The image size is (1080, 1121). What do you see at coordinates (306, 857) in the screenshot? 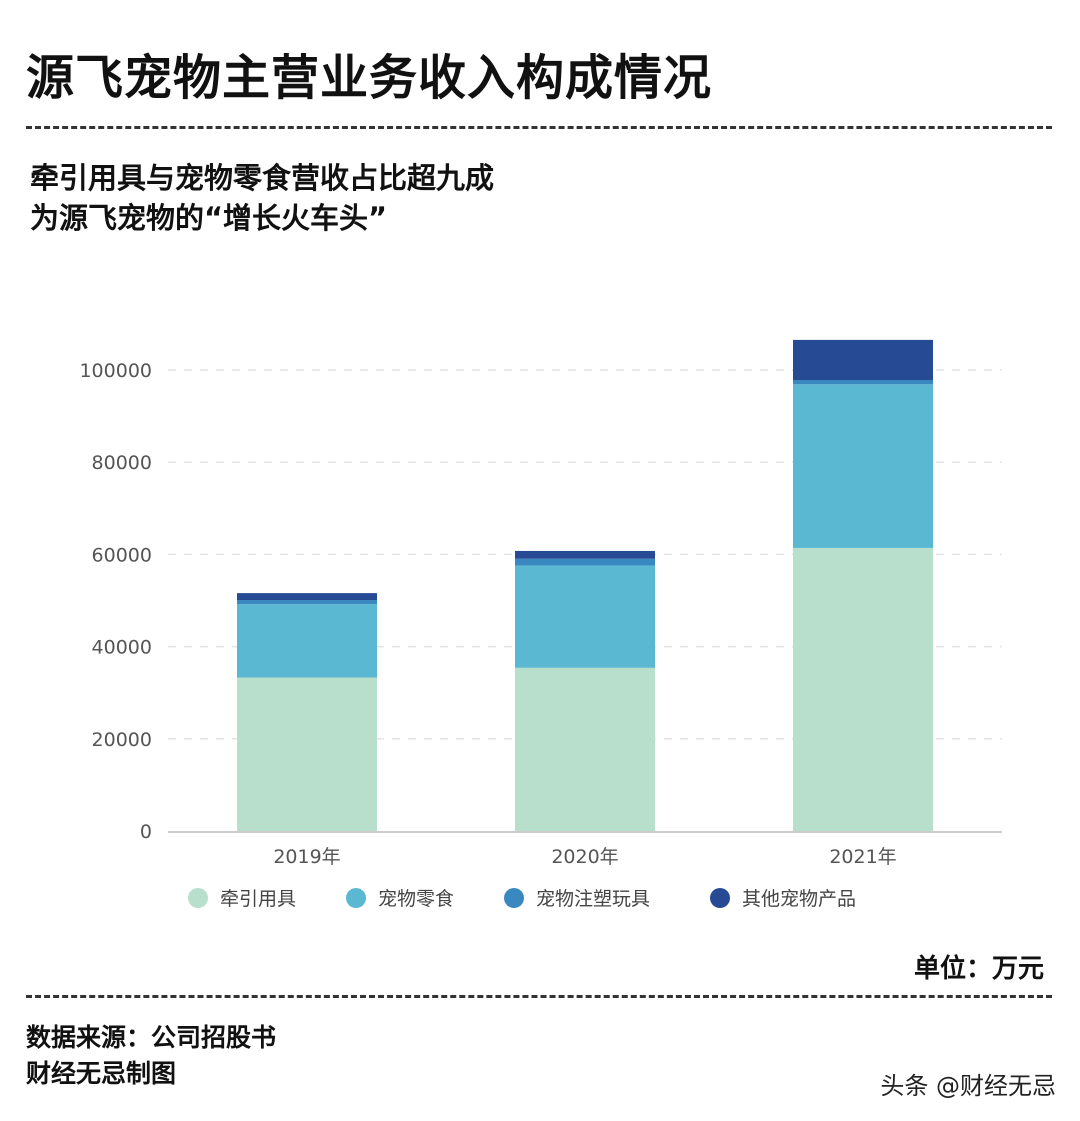
I see `x-tick-label: 2019年` at bounding box center [306, 857].